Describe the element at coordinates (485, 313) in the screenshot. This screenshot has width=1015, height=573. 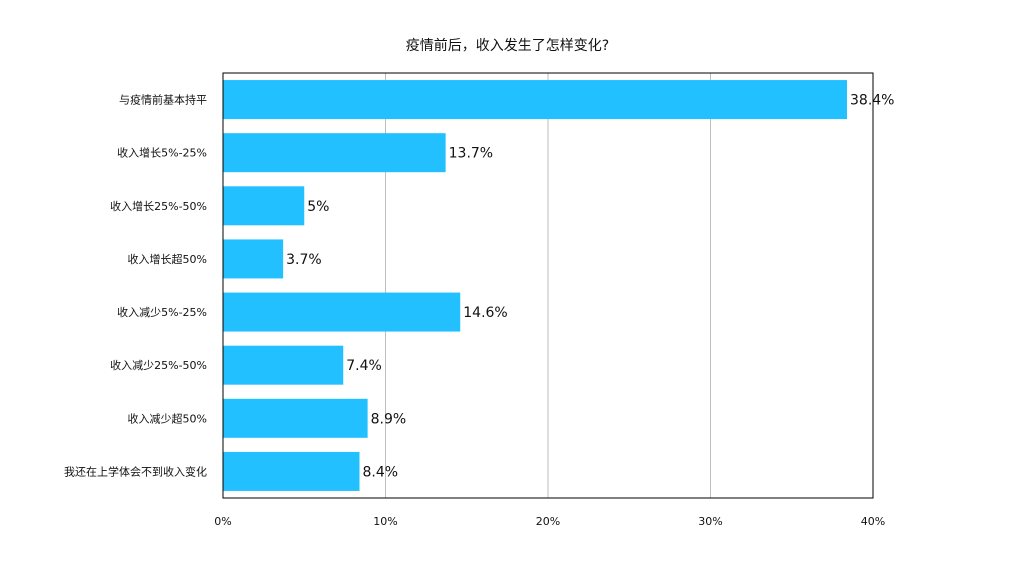
I see `data-label: 14.6%` at that location.